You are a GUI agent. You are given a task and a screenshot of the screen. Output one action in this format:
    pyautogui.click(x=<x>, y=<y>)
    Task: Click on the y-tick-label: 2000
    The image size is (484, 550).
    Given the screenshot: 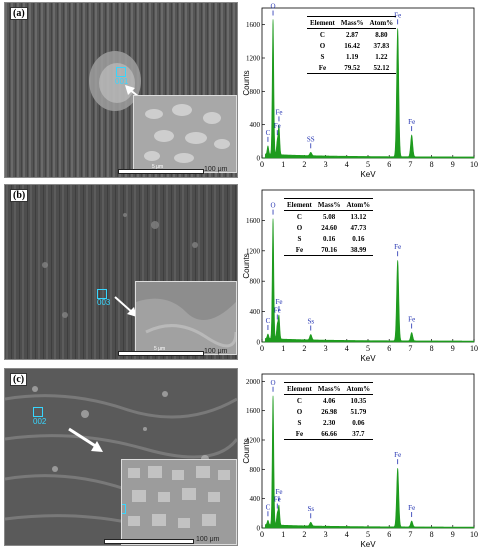 What is the action you would take?
    pyautogui.click(x=253, y=382)
    